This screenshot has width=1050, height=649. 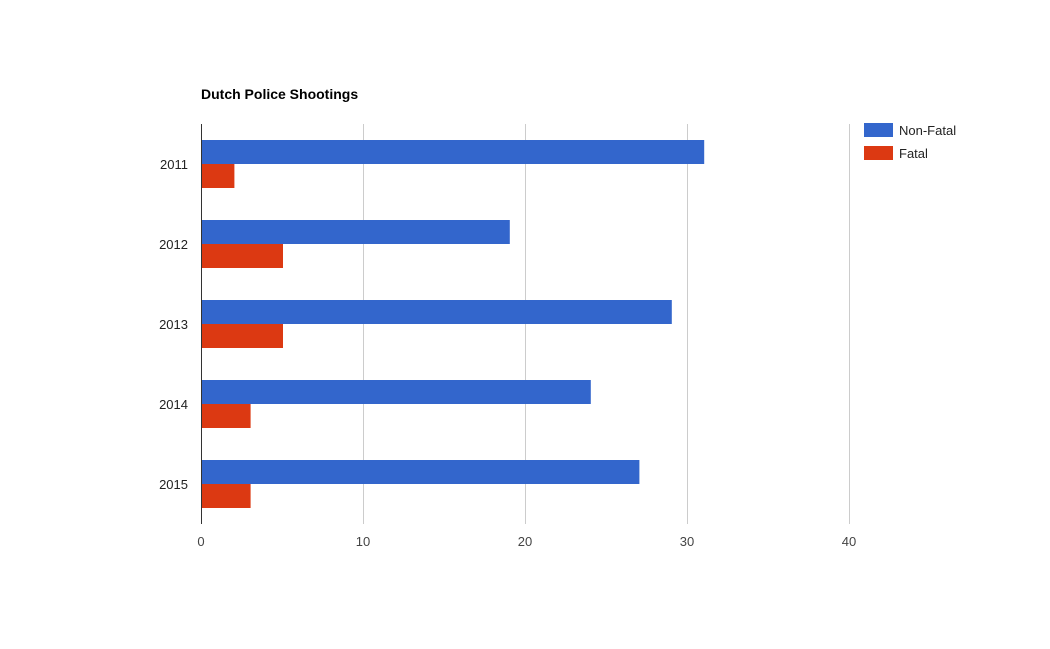 I want to click on chart-title: Dutch Police Shootings, so click(x=279, y=94).